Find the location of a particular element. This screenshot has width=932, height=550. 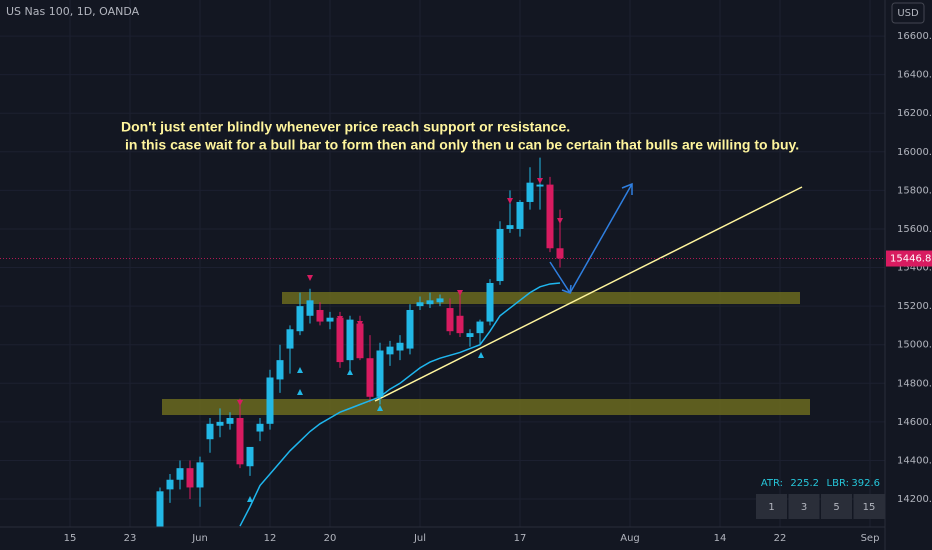

x-tick-label: Sep is located at coordinates (870, 538).